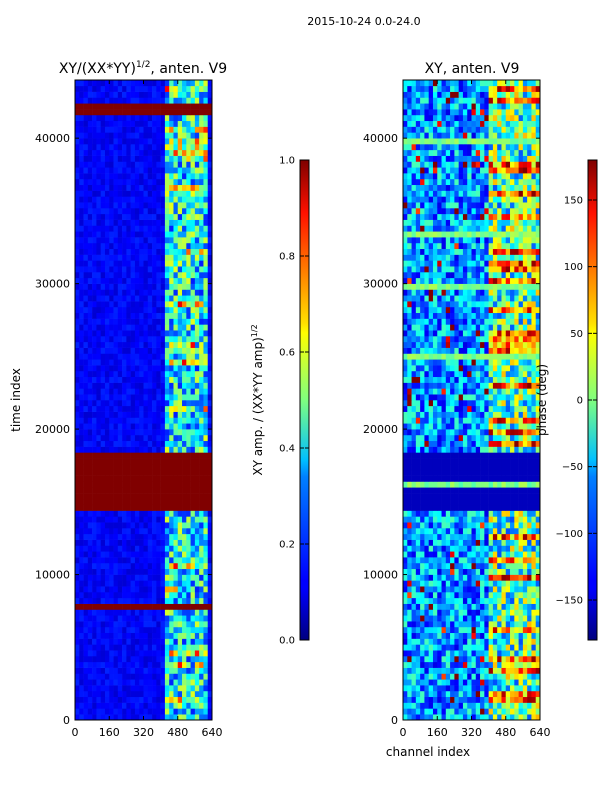  Describe the element at coordinates (52, 429) in the screenshot. I see `y-tick-label: 20000` at that location.